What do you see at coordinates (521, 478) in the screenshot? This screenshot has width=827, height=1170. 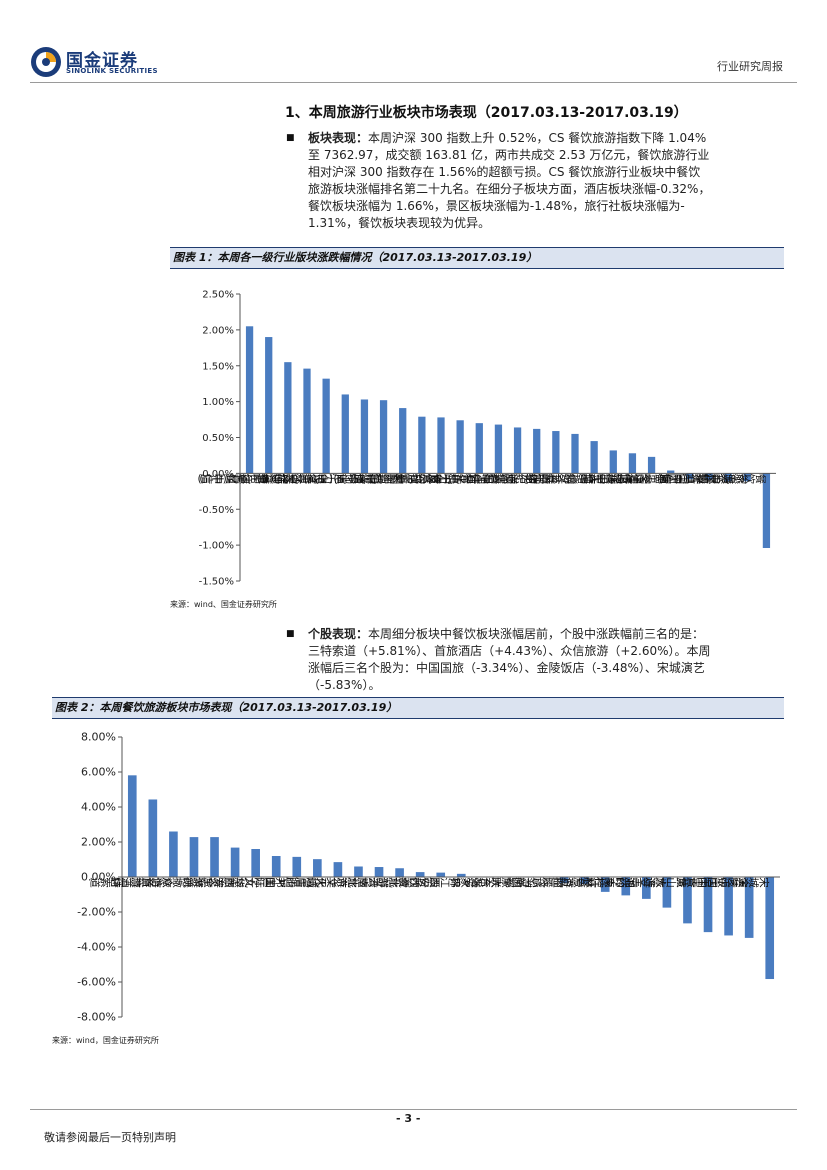 I see `x-tick-label: 基础化工(中信)` at bounding box center [521, 478].